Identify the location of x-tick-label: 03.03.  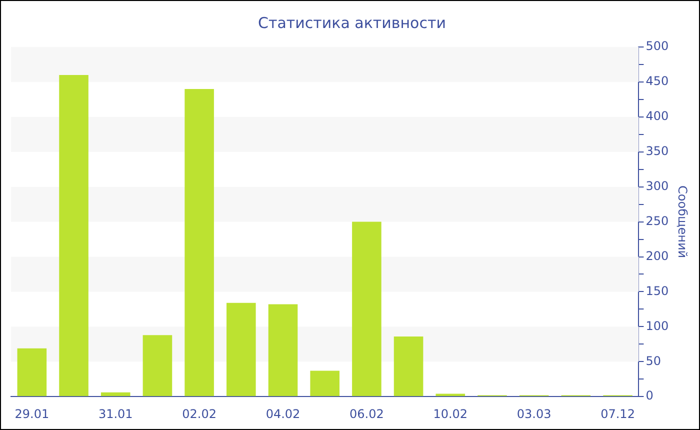
(534, 413).